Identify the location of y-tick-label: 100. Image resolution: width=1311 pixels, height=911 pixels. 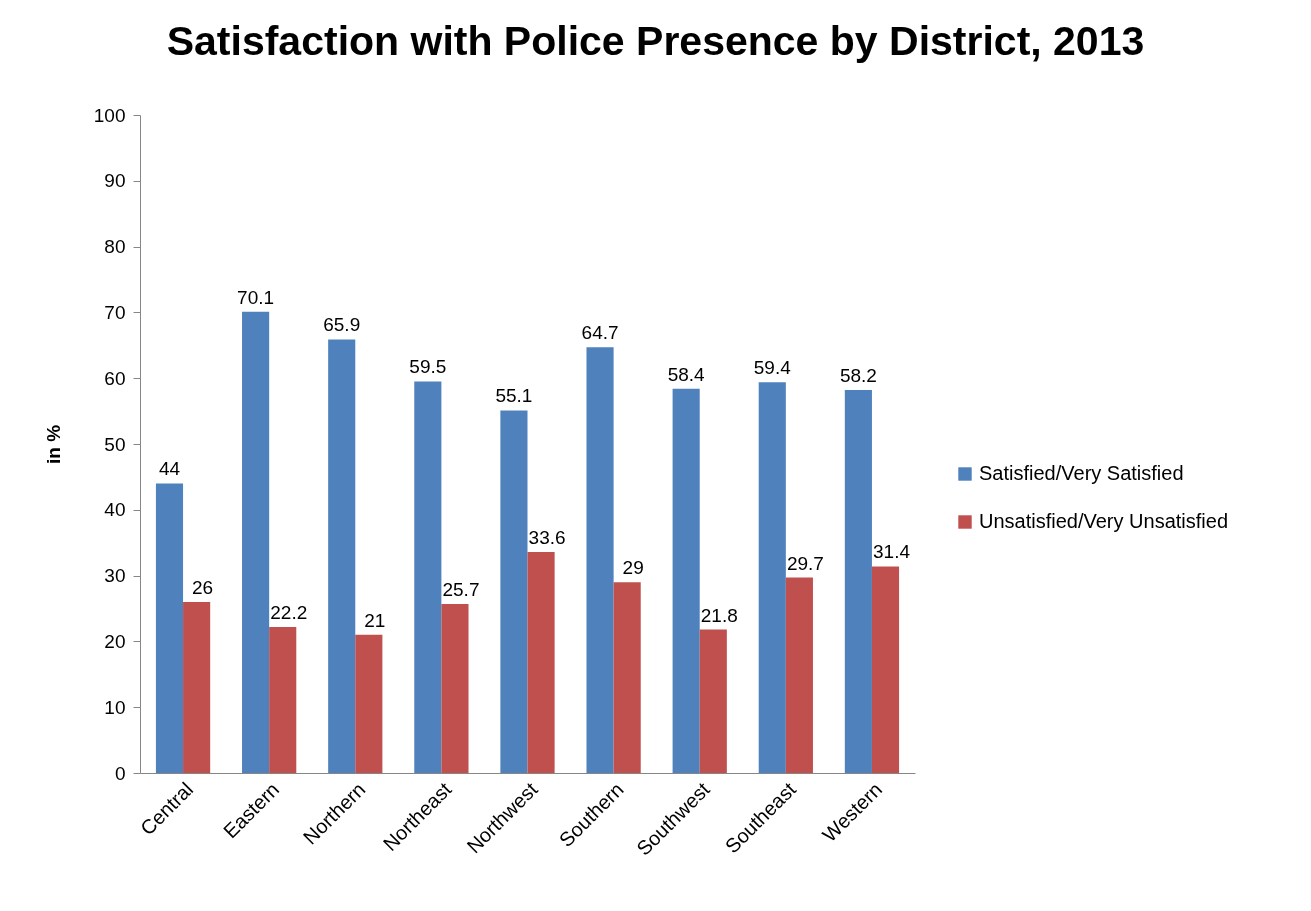
(109, 115).